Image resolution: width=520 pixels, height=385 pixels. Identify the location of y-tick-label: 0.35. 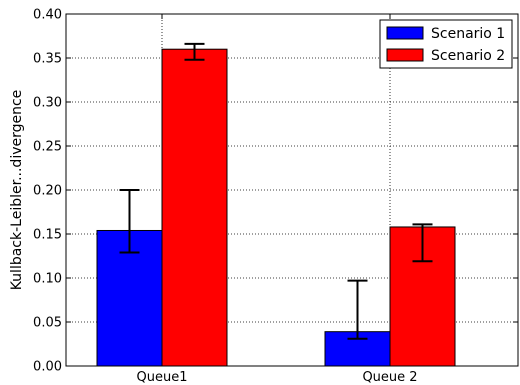
(47, 59).